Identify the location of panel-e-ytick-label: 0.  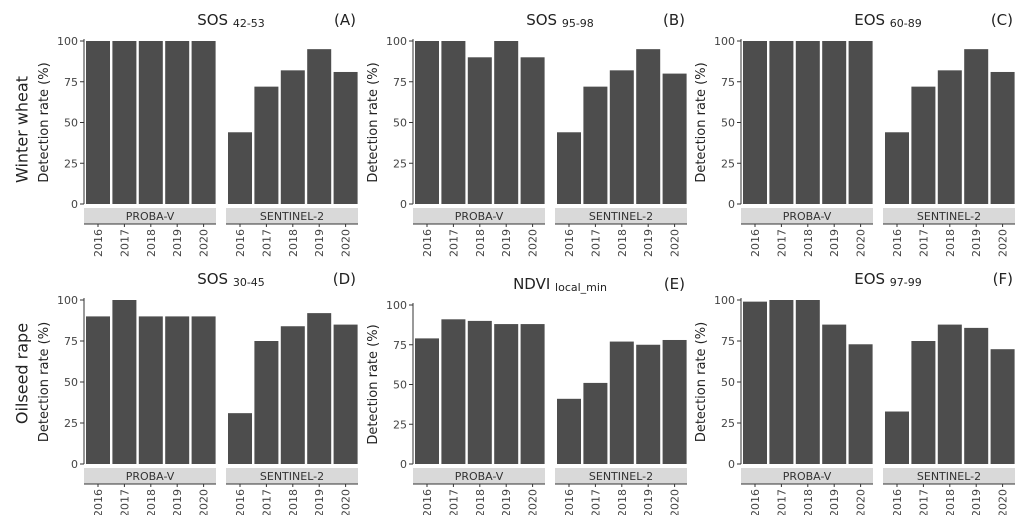
(403, 464).